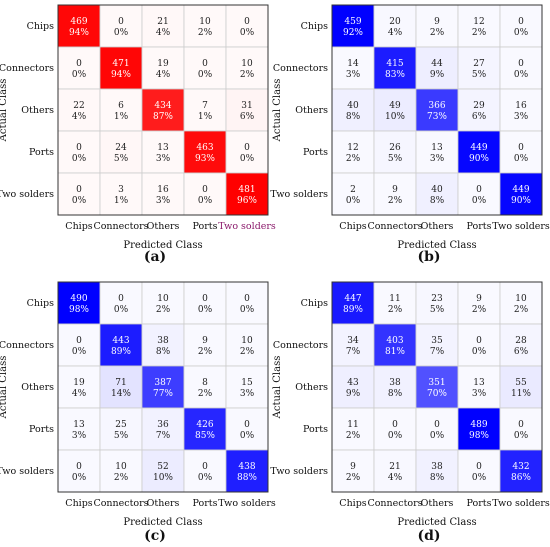 The width and height of the screenshot is (550, 547). Describe the element at coordinates (162, 467) in the screenshot. I see `cell-count: 52` at that location.